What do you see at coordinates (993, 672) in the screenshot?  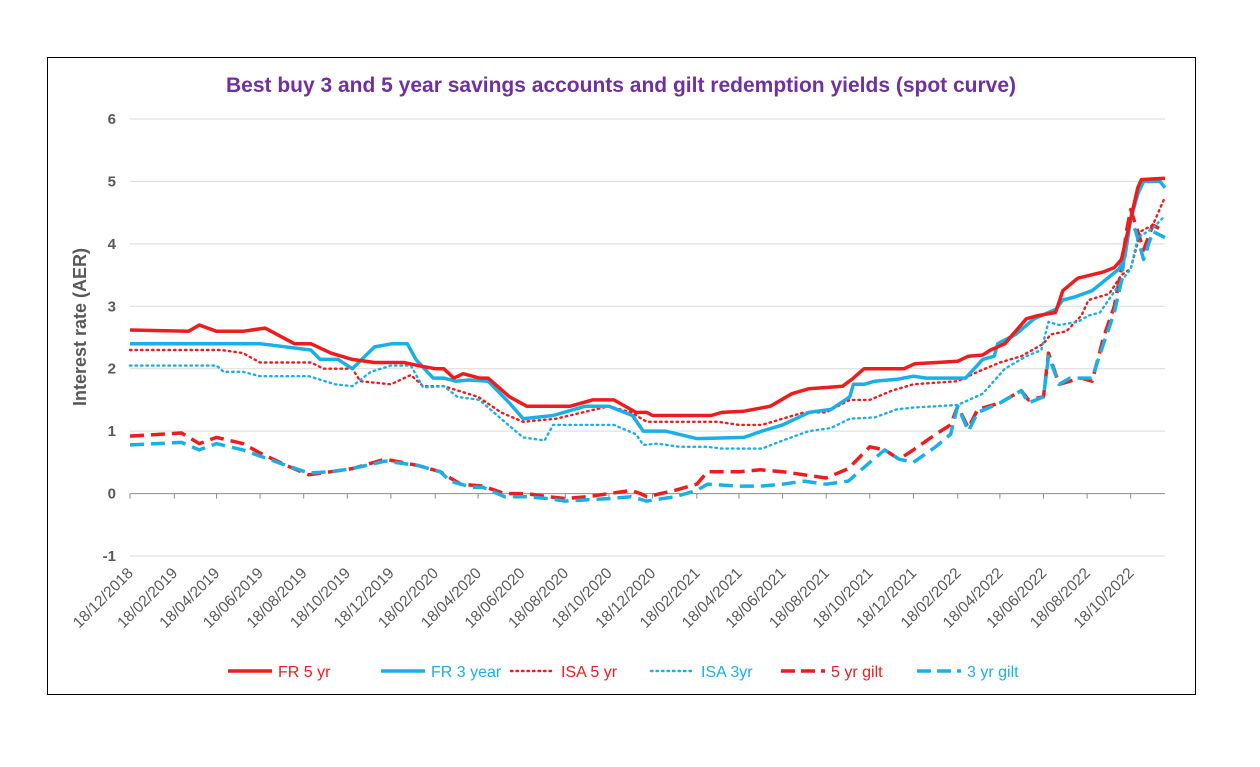 I see `legend-label-5: 3 yr gilt` at bounding box center [993, 672].